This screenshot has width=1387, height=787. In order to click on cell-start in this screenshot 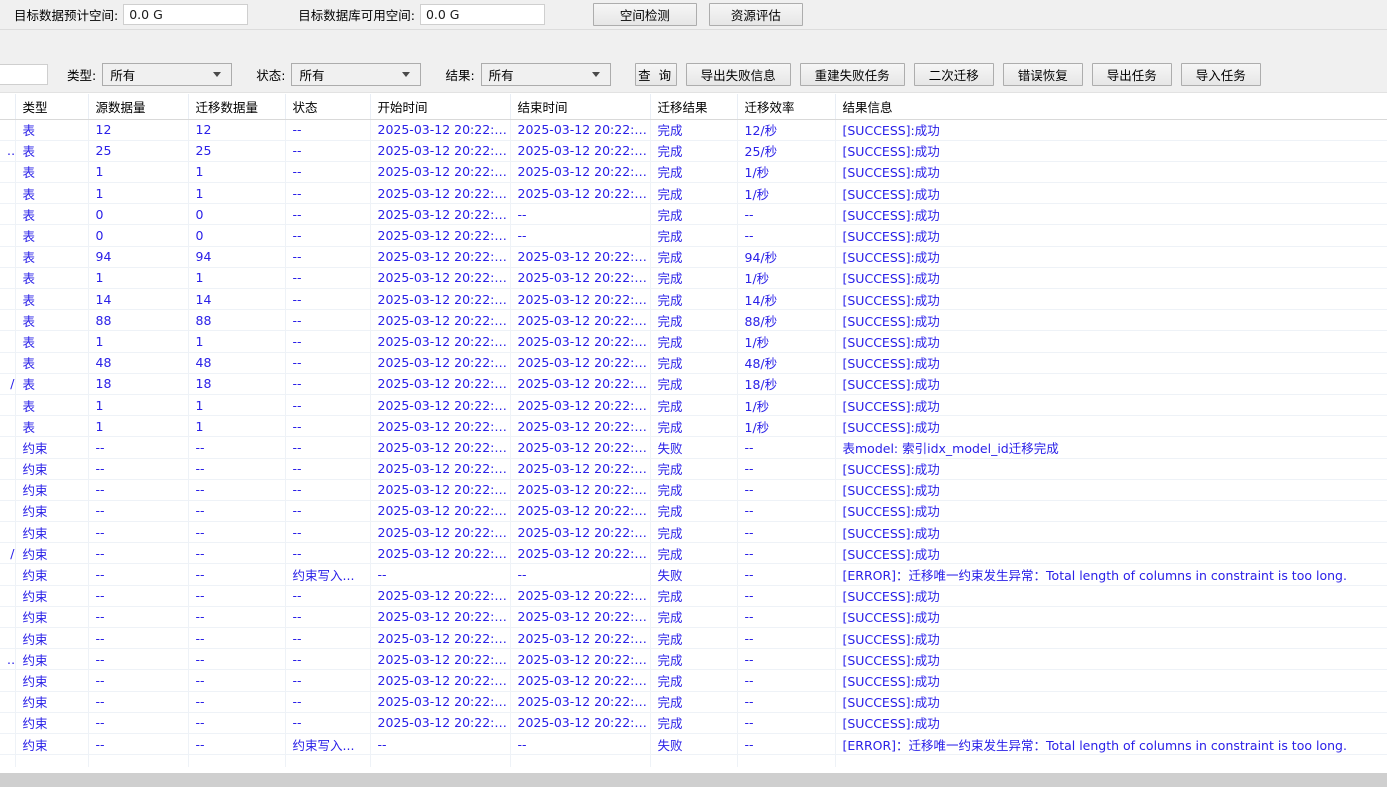, I will do `click(440, 760)`.